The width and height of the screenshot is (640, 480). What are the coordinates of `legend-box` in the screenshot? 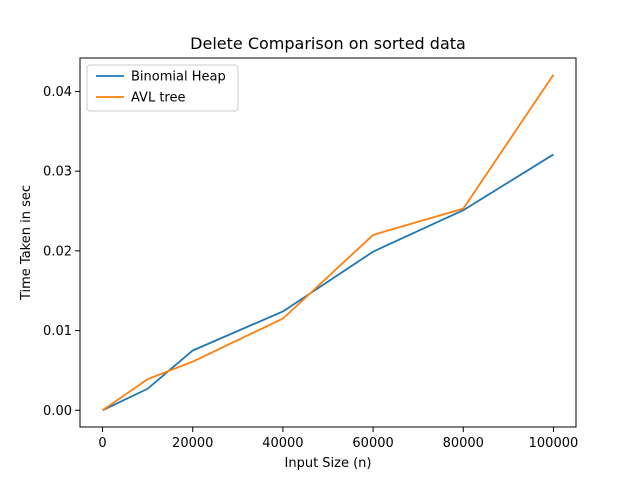 It's located at (162, 88).